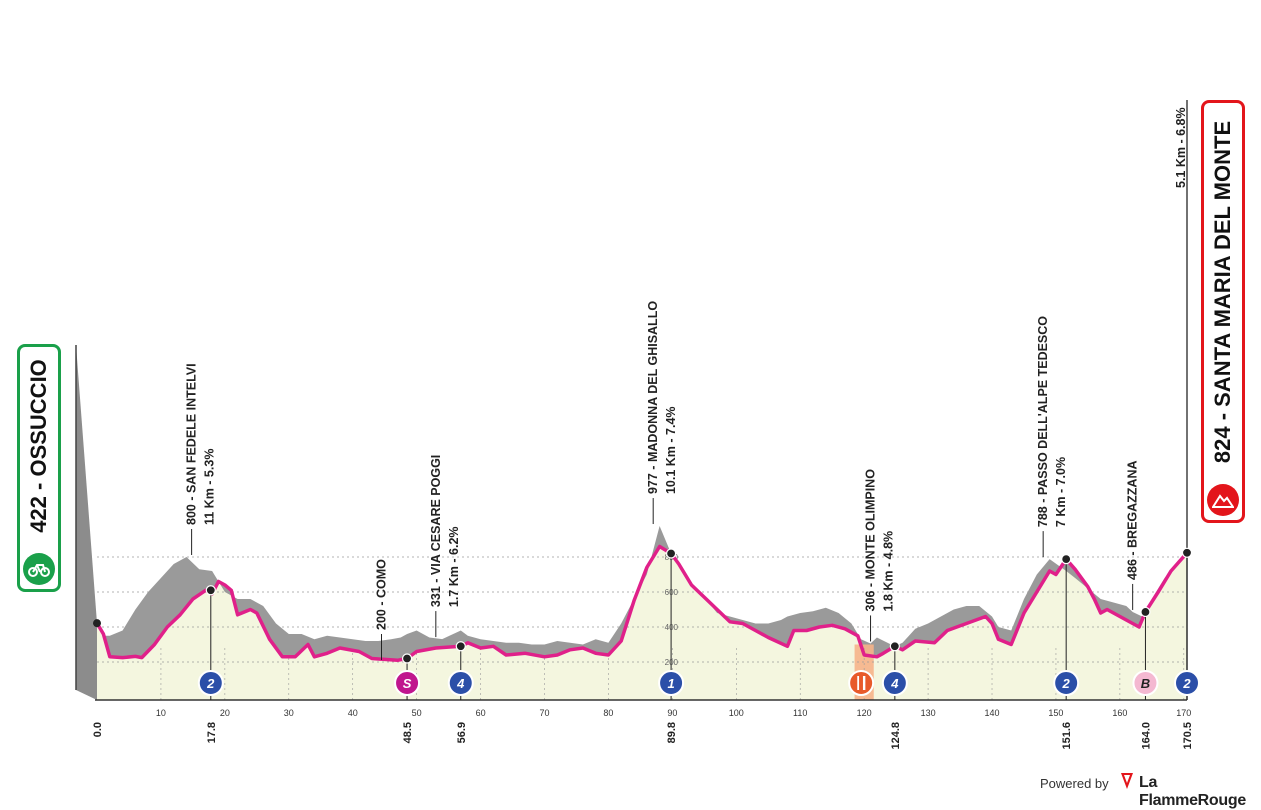 This screenshot has width=1261, height=810. Describe the element at coordinates (462, 732) in the screenshot. I see `km-label-2: 56.9` at that location.